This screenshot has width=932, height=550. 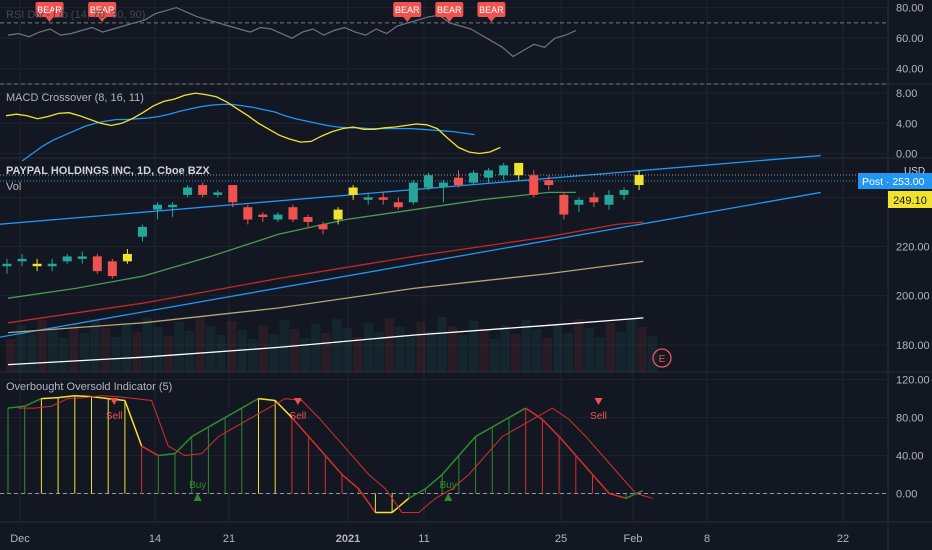 I want to click on rsi-title: RSI Div - Lib (14, 70, 30, 90), so click(x=75, y=15).